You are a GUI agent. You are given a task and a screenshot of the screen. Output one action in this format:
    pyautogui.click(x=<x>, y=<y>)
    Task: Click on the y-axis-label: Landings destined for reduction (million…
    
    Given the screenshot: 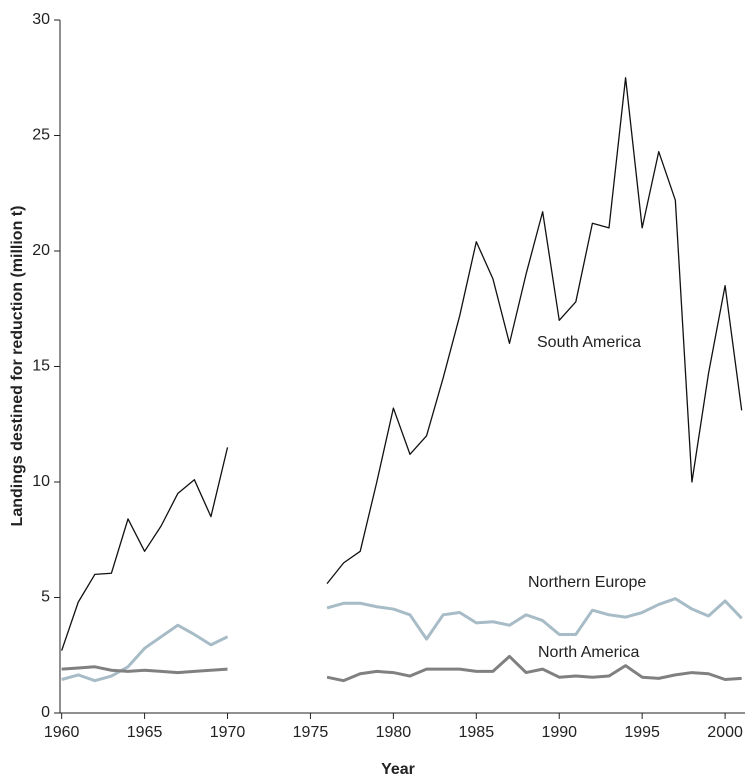 What is the action you would take?
    pyautogui.click(x=17, y=366)
    